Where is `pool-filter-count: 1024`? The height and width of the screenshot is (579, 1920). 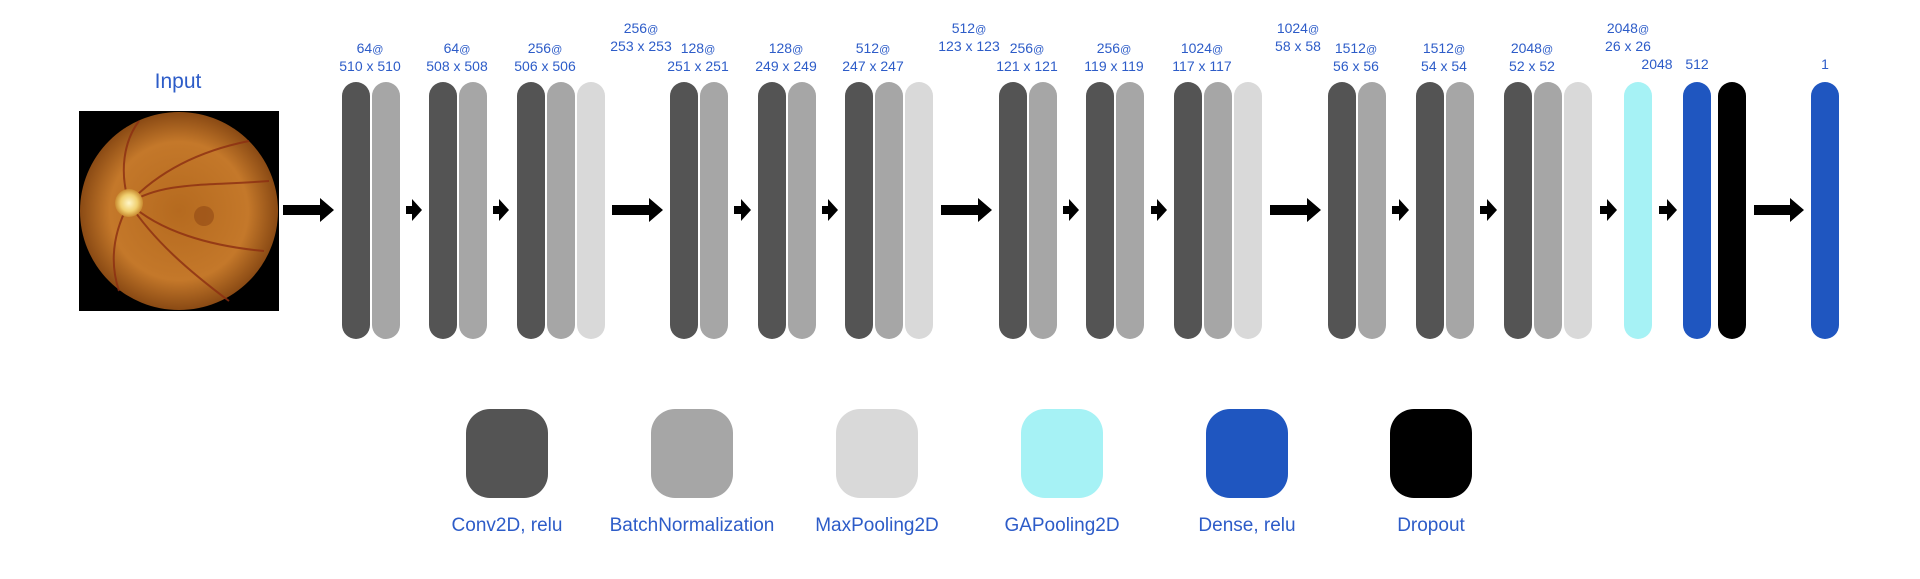
pool-filter-count: 1024 is located at coordinates (1292, 28).